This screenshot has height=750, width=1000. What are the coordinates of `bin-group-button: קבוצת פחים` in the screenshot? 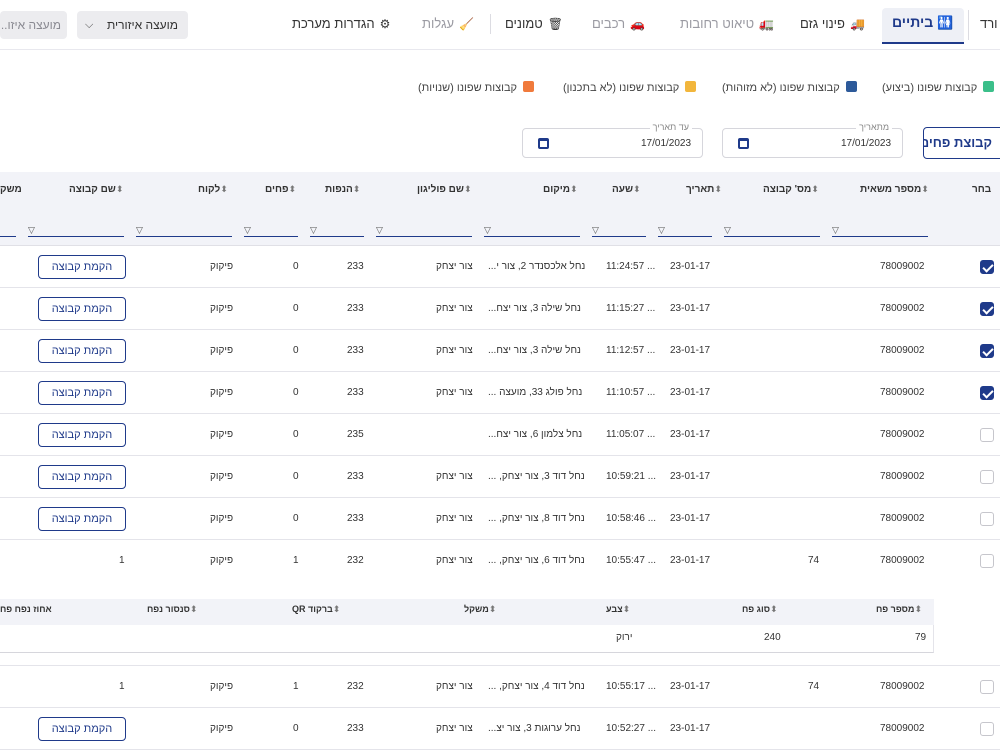 It's located at (961, 143).